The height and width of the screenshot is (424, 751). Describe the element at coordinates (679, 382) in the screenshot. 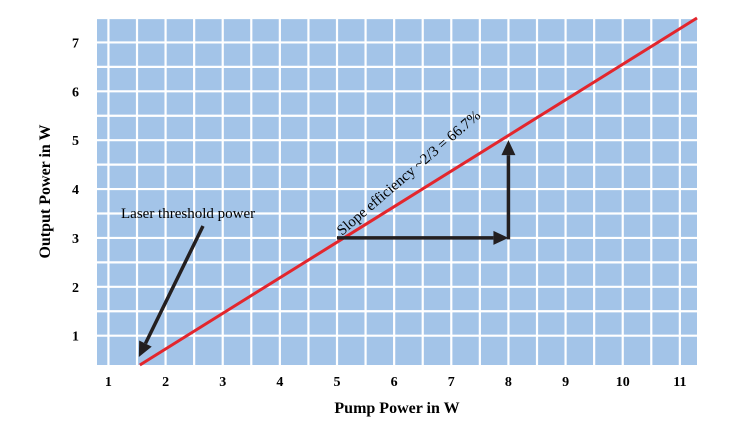

I see `x-tick-label: 11` at that location.